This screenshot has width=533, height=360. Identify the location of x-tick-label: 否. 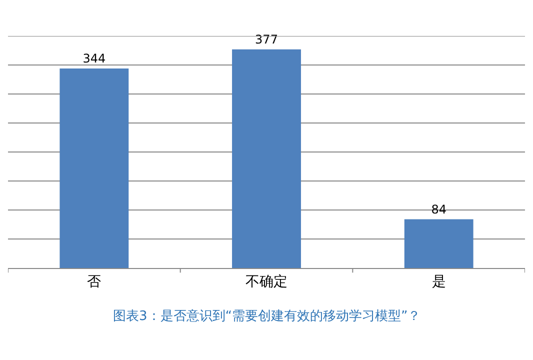
(94, 282).